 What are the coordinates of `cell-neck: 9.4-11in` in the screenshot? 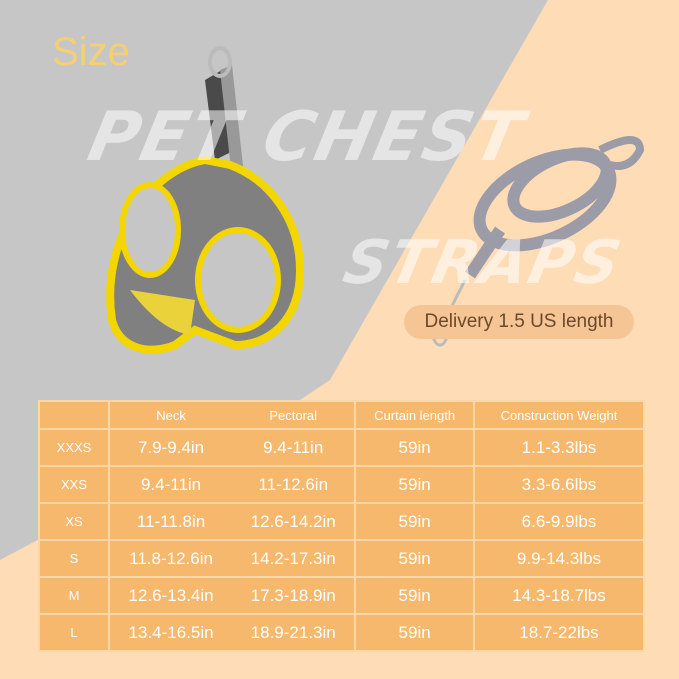 It's located at (170, 484).